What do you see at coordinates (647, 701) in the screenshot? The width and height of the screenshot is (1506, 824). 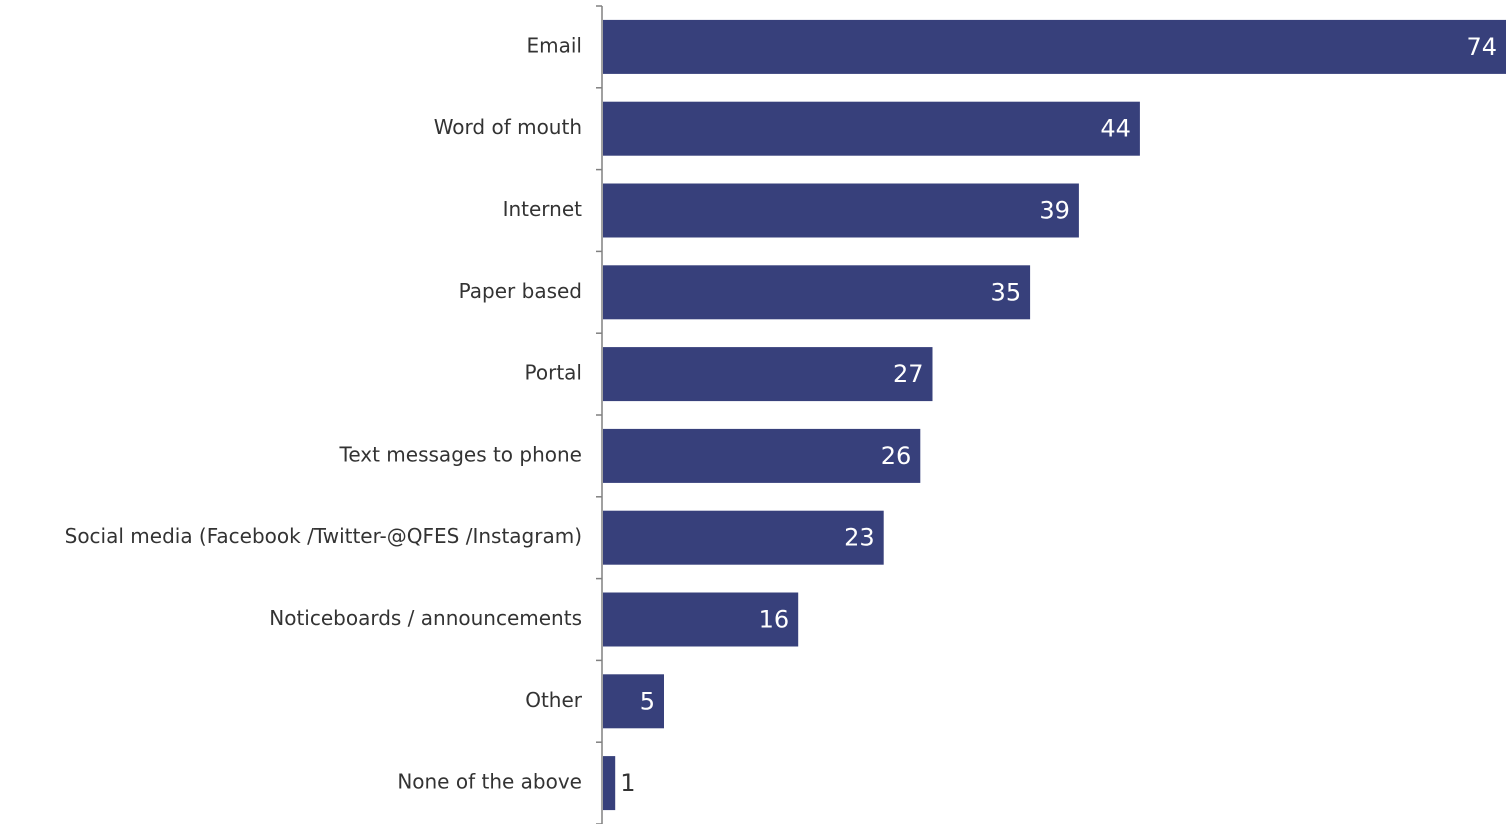 I see `value-label-8: 5` at bounding box center [647, 701].